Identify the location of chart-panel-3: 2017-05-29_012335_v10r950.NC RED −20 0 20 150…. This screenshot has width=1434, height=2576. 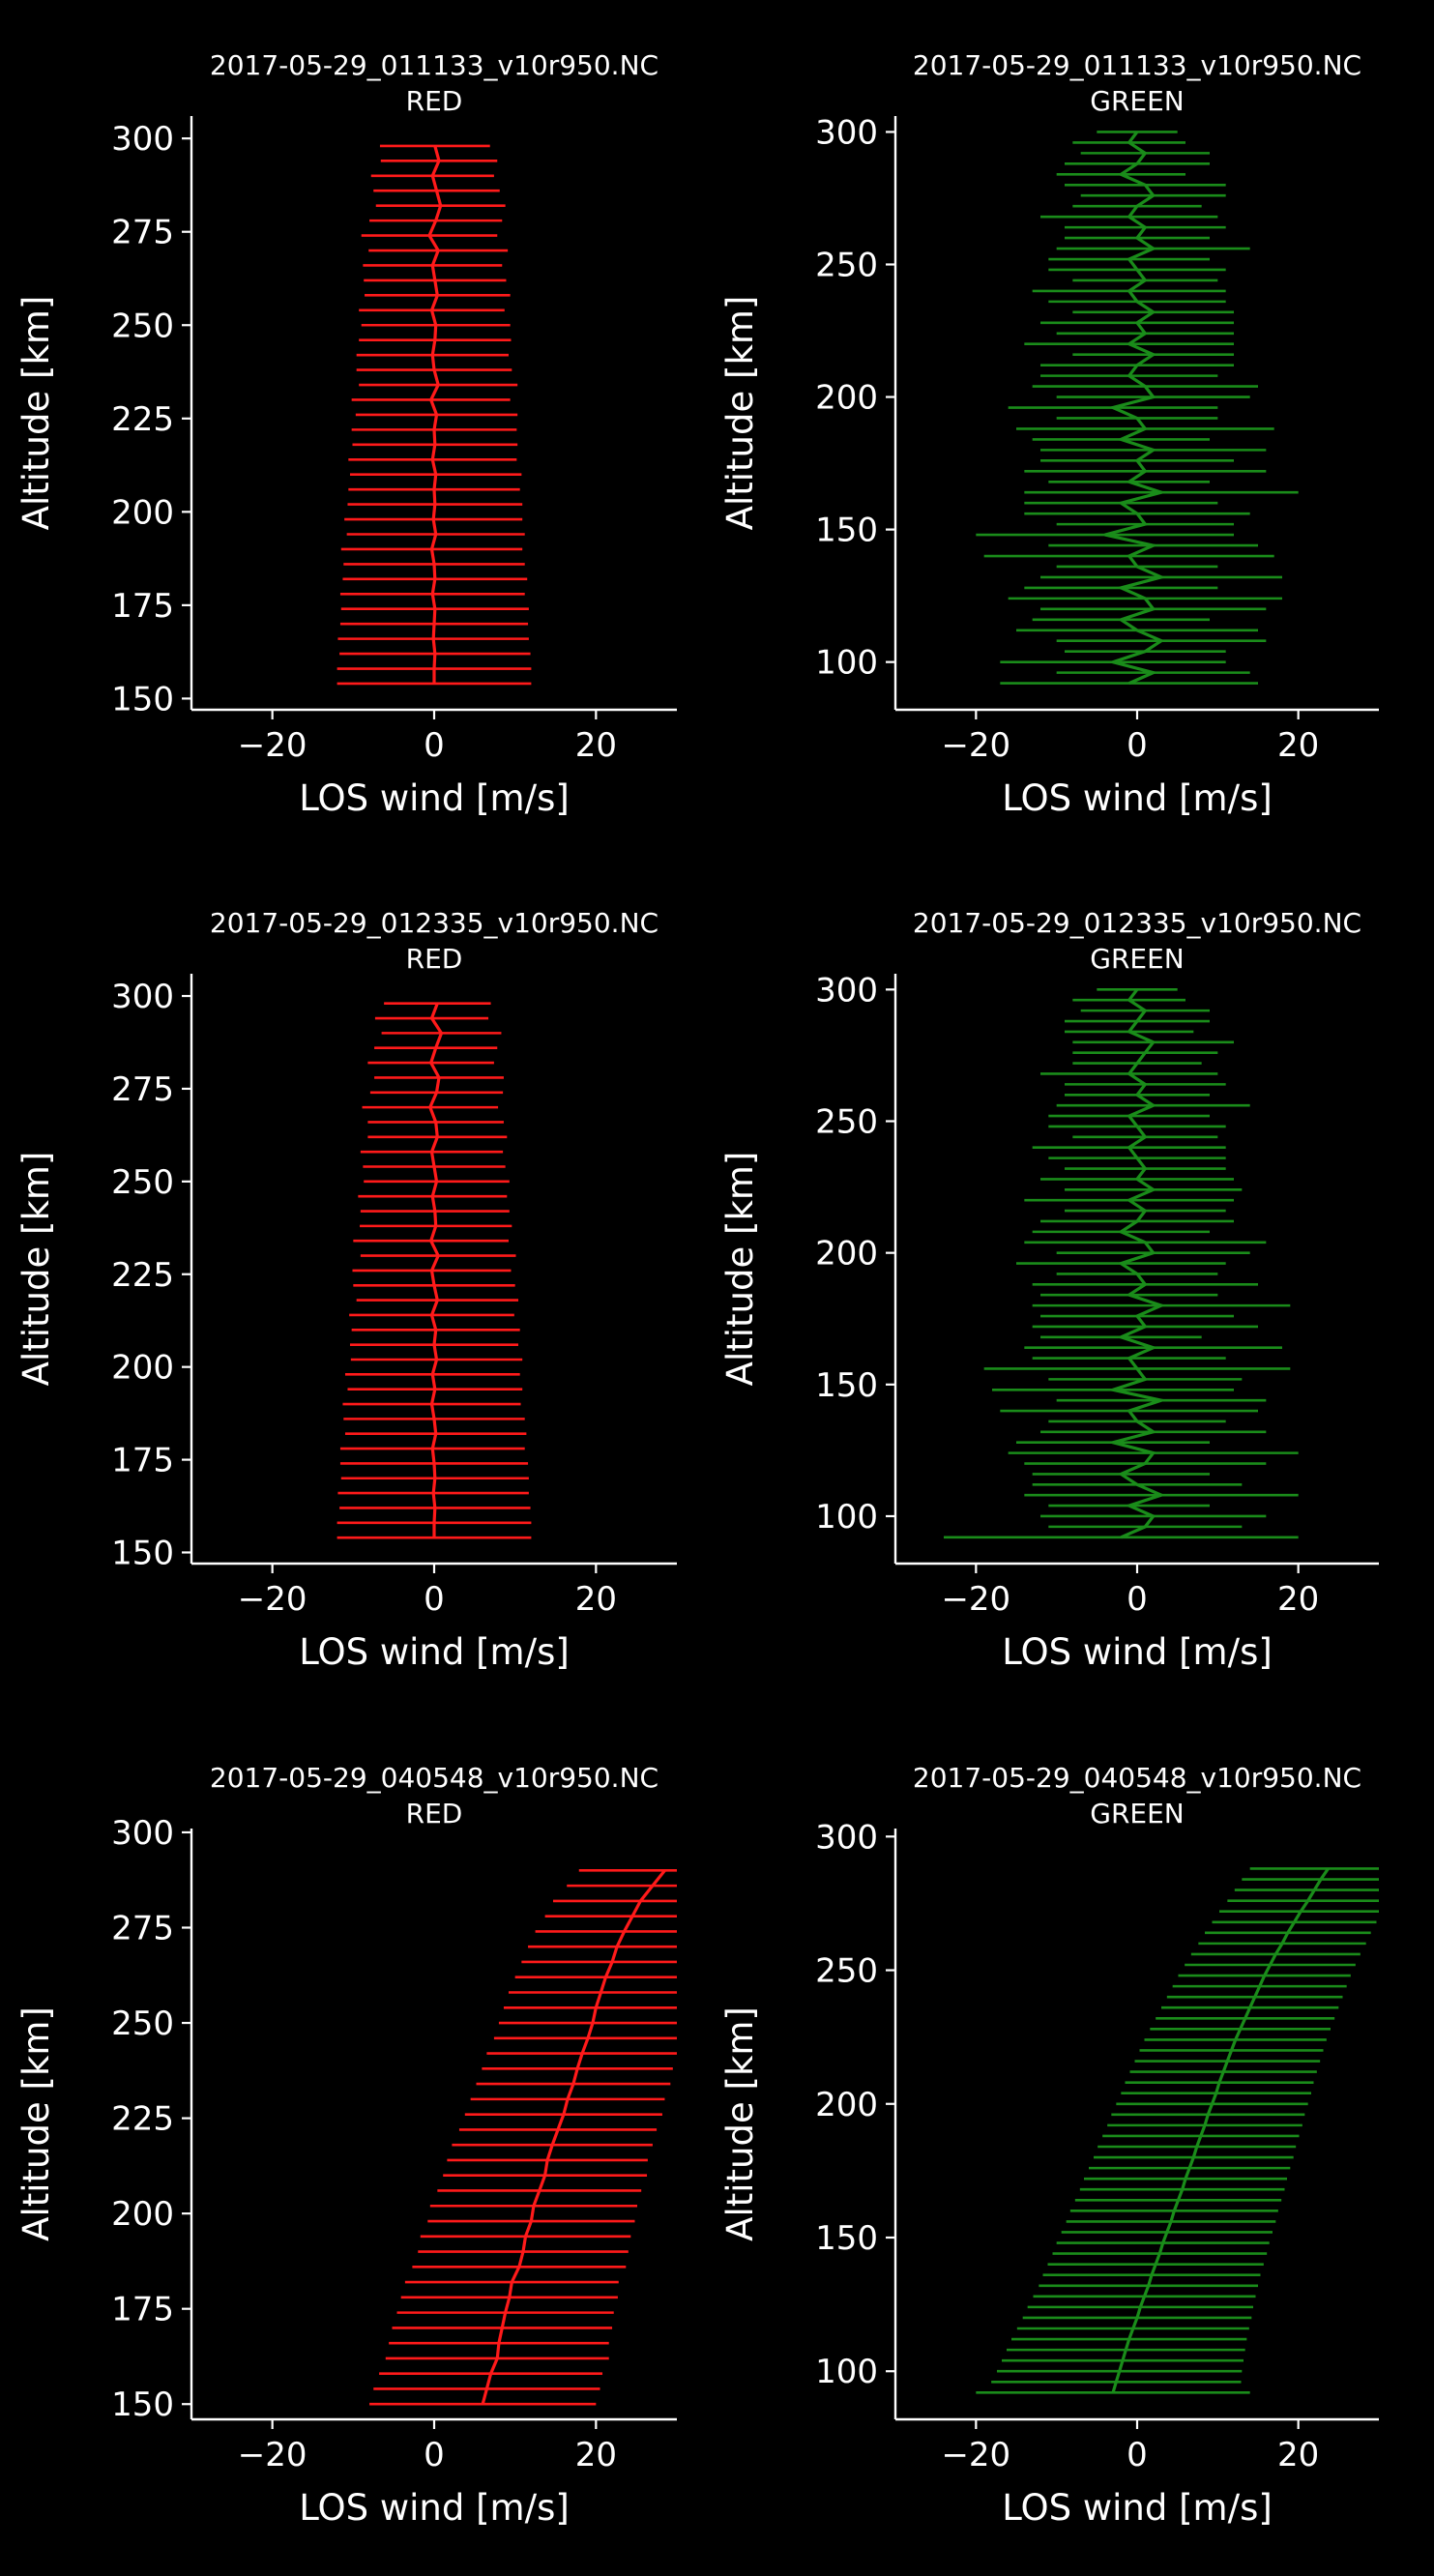
(346, 1290).